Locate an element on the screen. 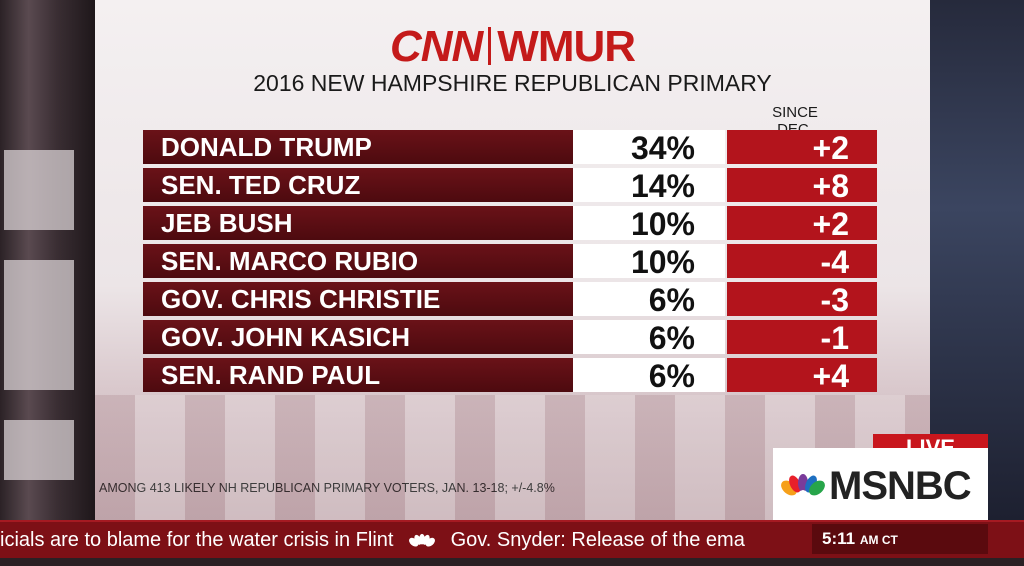 Image resolution: width=1024 pixels, height=566 pixels. clock-time: 5:11 is located at coordinates (839, 538).